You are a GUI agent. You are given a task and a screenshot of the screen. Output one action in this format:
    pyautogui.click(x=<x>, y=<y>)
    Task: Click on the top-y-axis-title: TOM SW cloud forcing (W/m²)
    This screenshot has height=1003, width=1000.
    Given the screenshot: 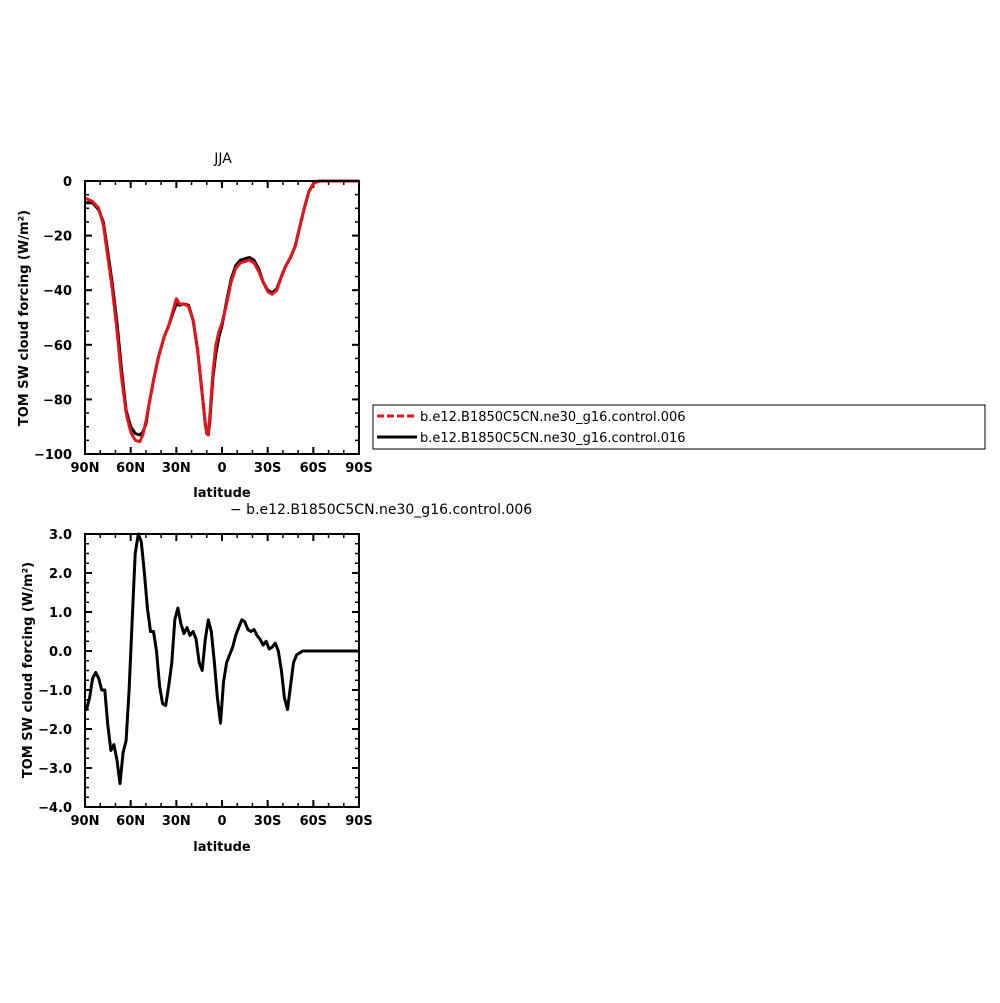 What is the action you would take?
    pyautogui.click(x=24, y=318)
    